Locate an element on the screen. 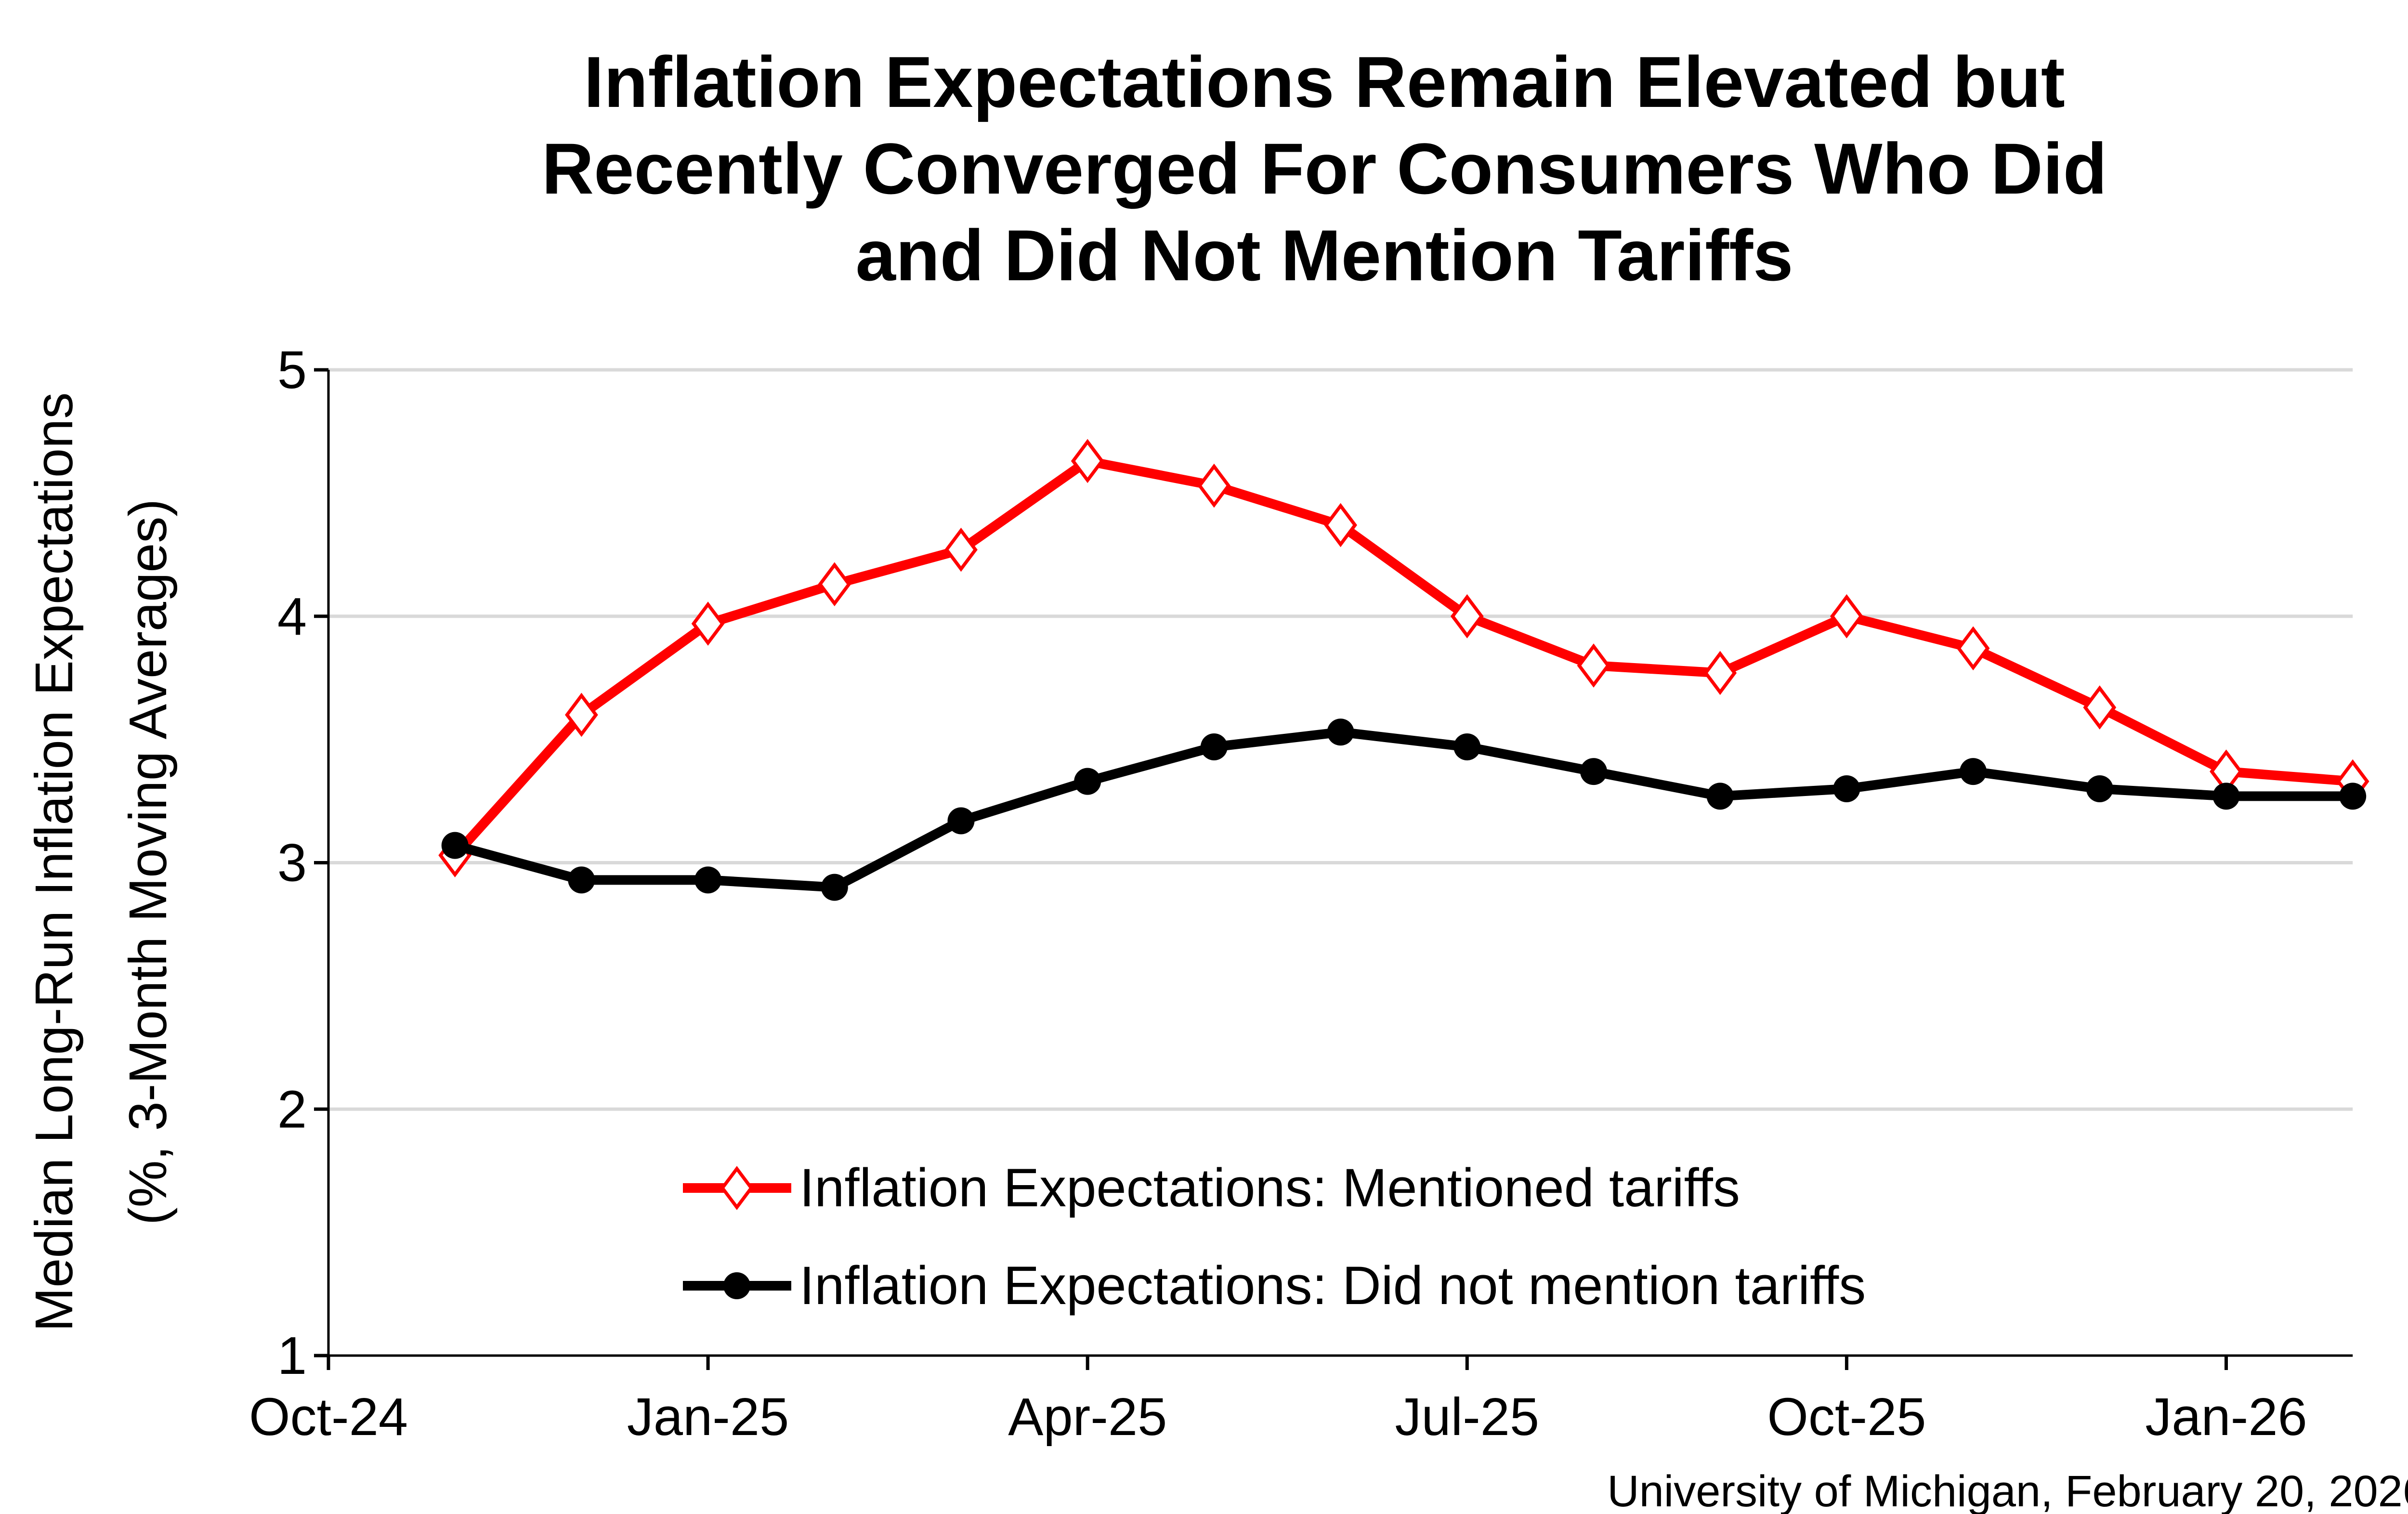 The width and height of the screenshot is (2408, 1514). x-tick-label: Jul-25 is located at coordinates (1467, 1417).